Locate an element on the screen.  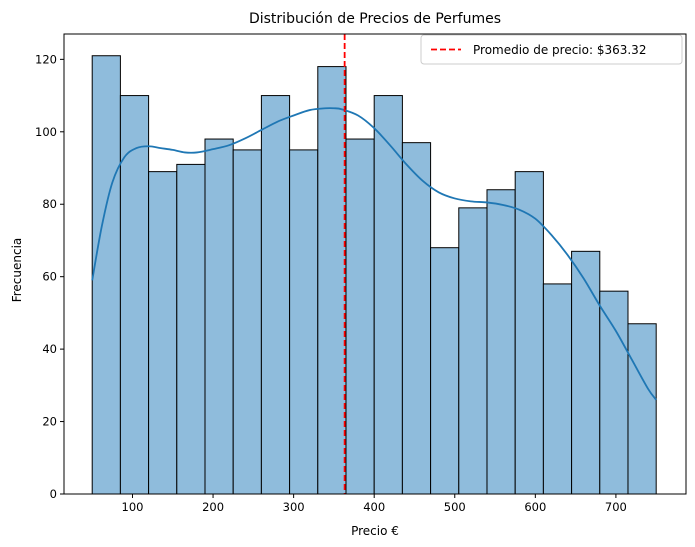
x-tick-label: 600 is located at coordinates (535, 507).